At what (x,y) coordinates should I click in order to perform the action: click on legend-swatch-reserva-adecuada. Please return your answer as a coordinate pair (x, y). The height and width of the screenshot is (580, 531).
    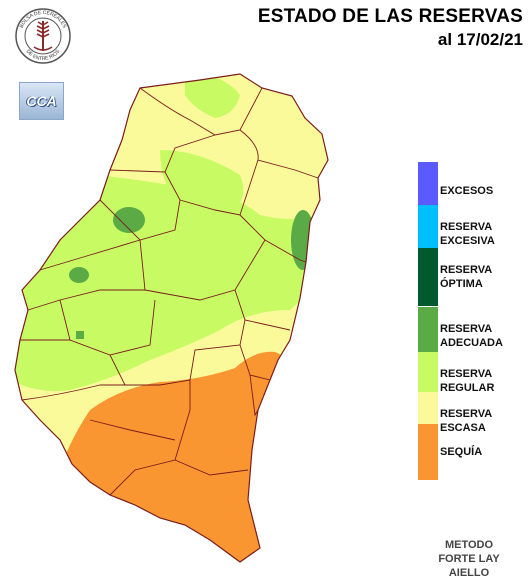
    Looking at the image, I should click on (428, 336).